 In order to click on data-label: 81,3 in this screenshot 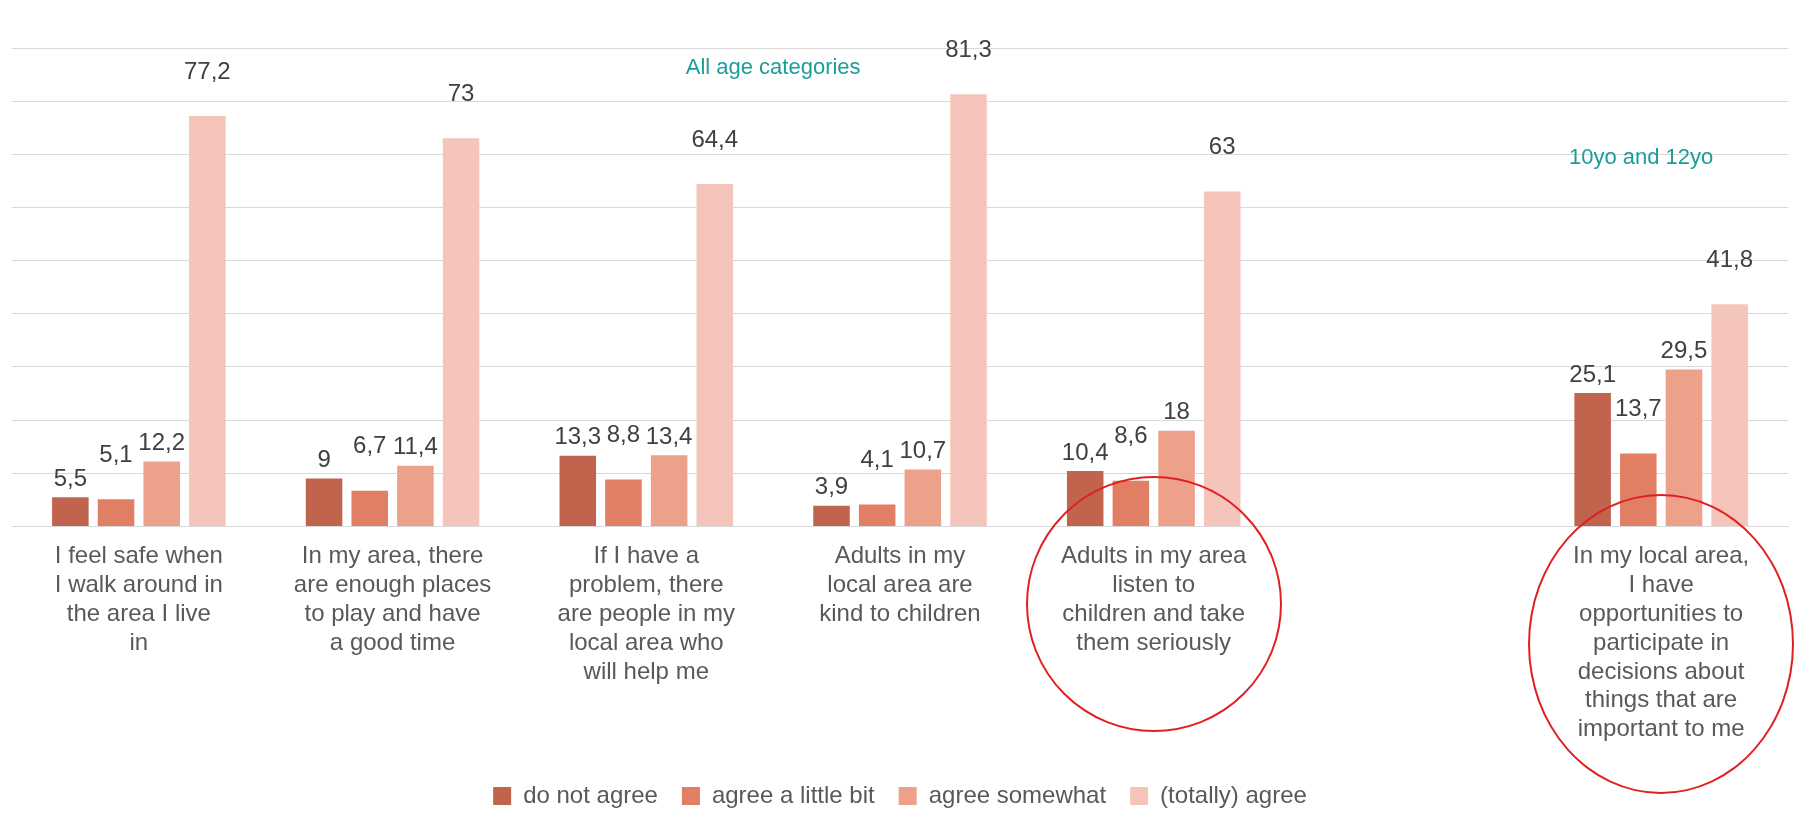, I will do `click(968, 48)`.